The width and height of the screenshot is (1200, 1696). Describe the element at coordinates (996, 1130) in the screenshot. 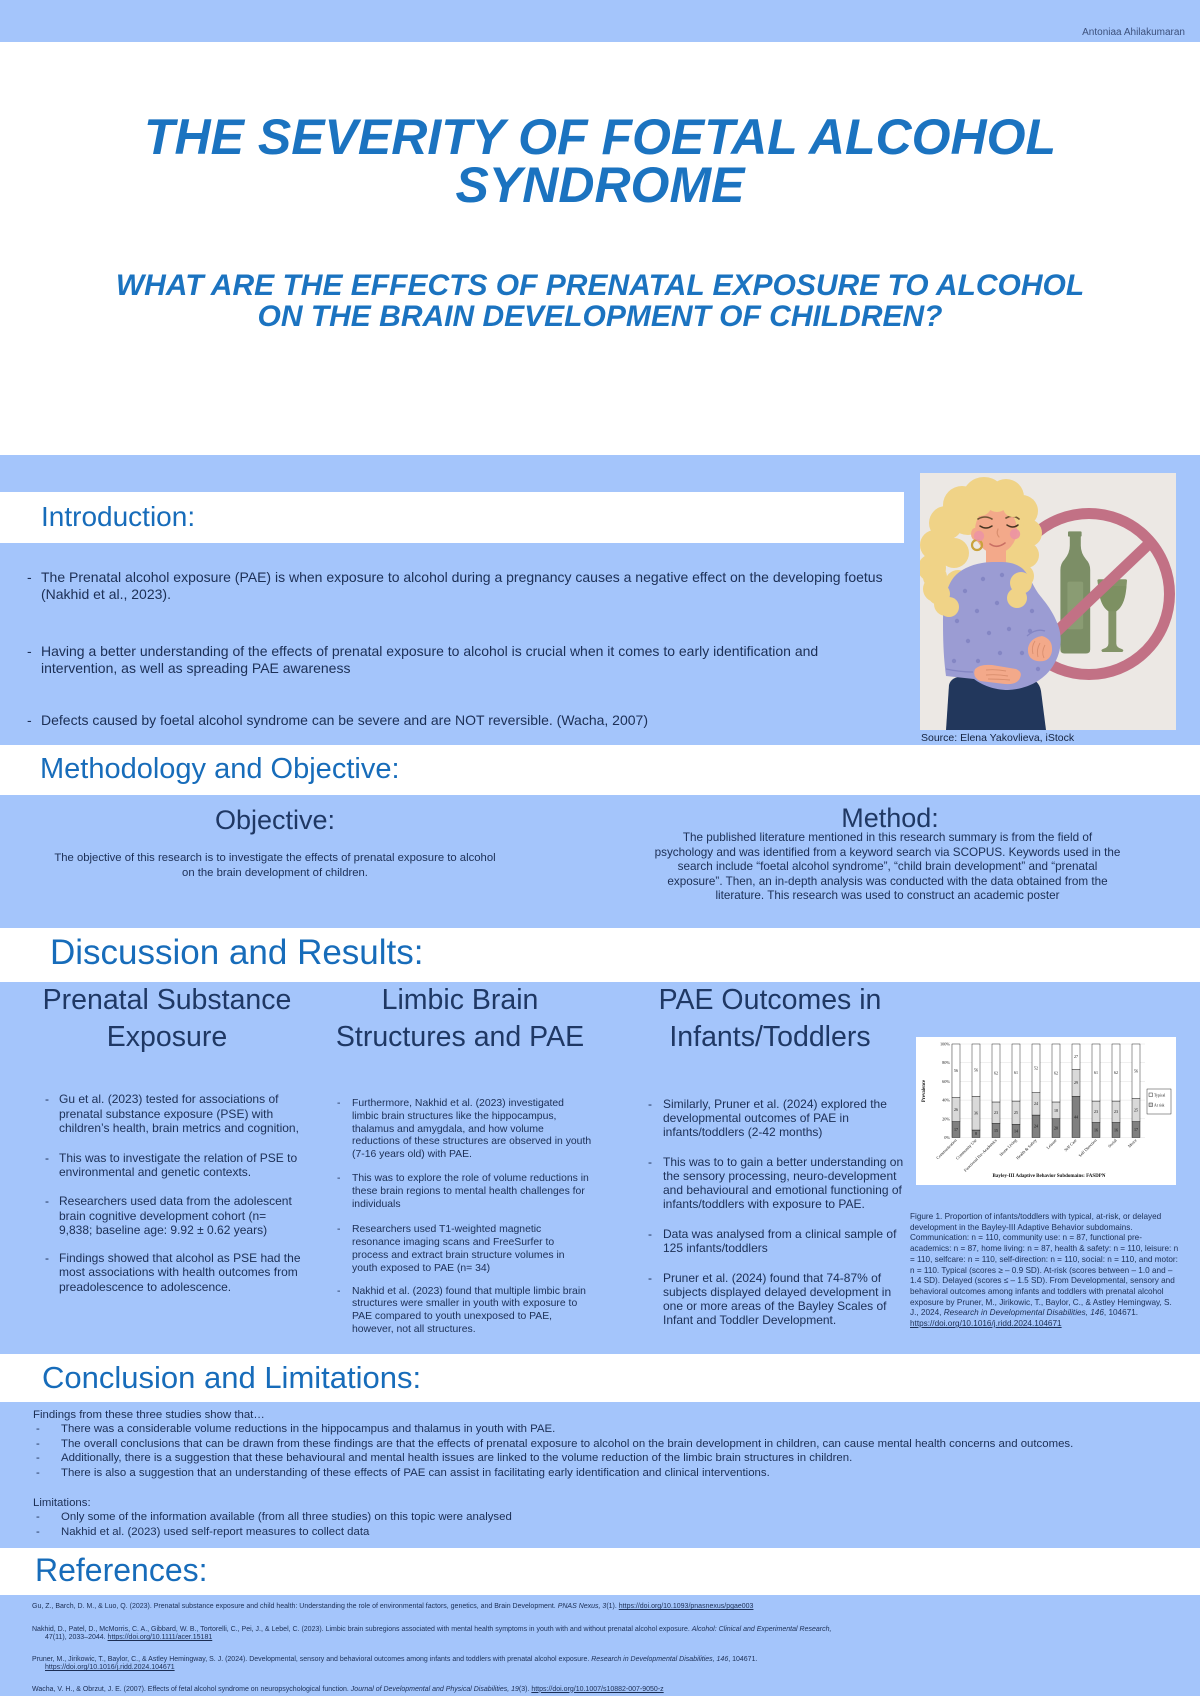

I see `svg-text: 15` at that location.